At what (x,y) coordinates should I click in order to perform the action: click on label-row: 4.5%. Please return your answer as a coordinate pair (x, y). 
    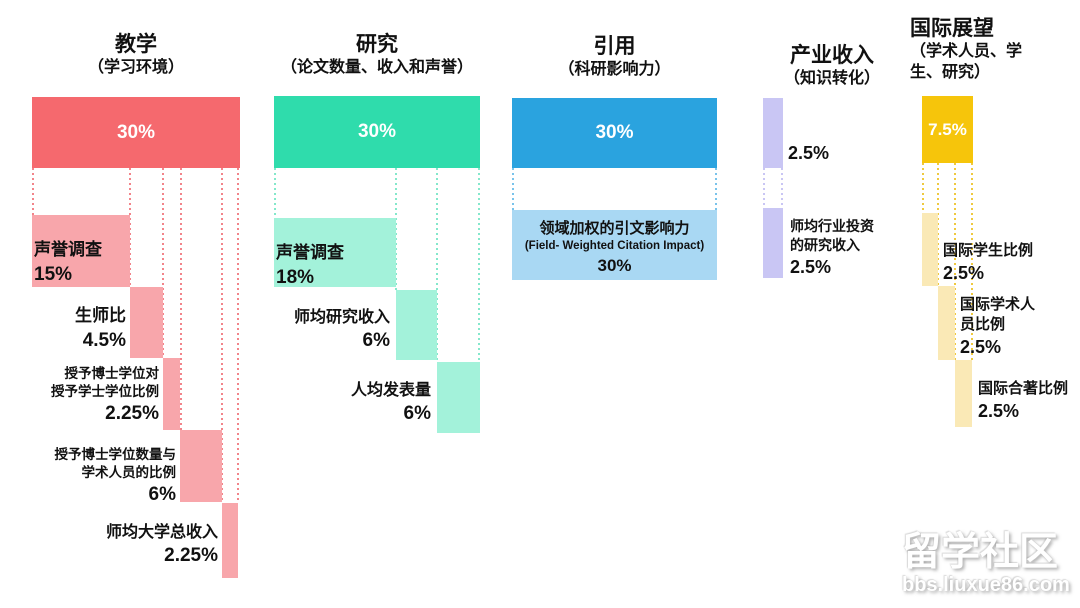
    Looking at the image, I should click on (104, 340).